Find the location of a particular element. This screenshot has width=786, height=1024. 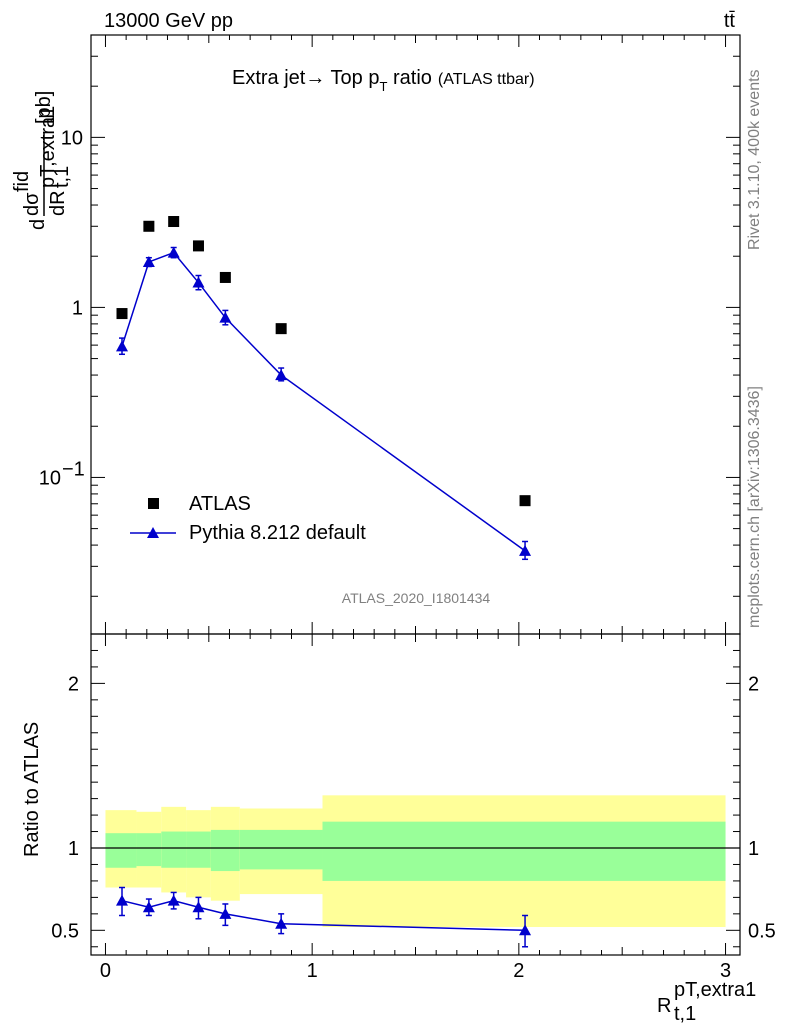

y-tick-label-ratio-right: 2 is located at coordinates (753, 684).